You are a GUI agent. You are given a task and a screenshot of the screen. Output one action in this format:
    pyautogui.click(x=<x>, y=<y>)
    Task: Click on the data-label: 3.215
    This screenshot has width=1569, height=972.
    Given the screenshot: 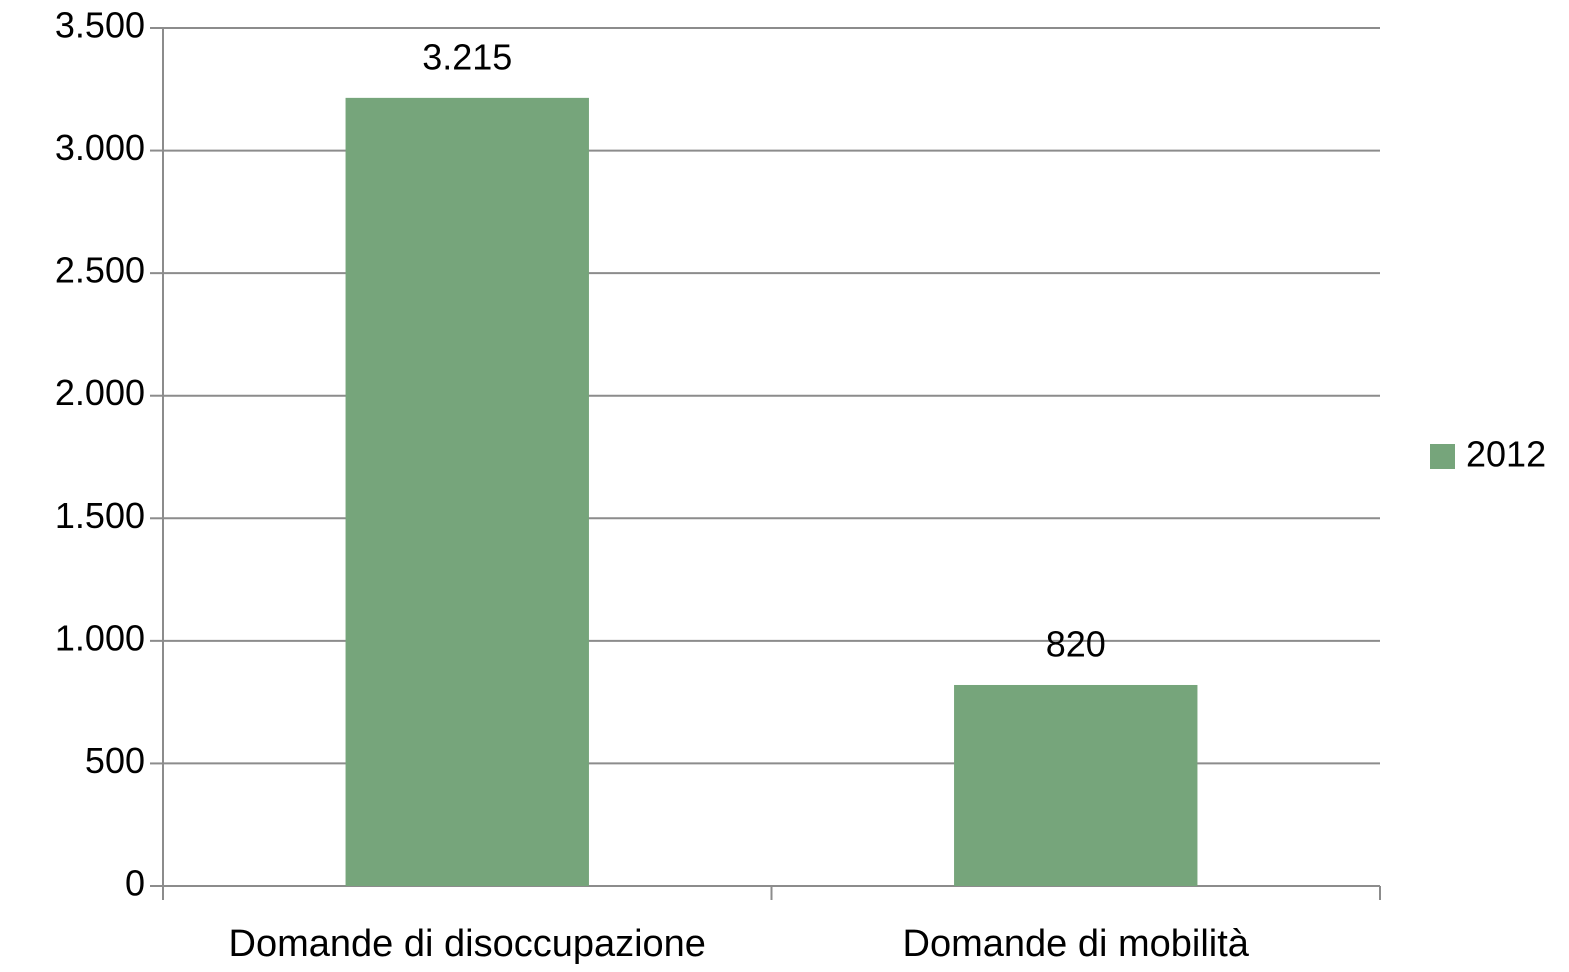 What is the action you would take?
    pyautogui.click(x=467, y=56)
    